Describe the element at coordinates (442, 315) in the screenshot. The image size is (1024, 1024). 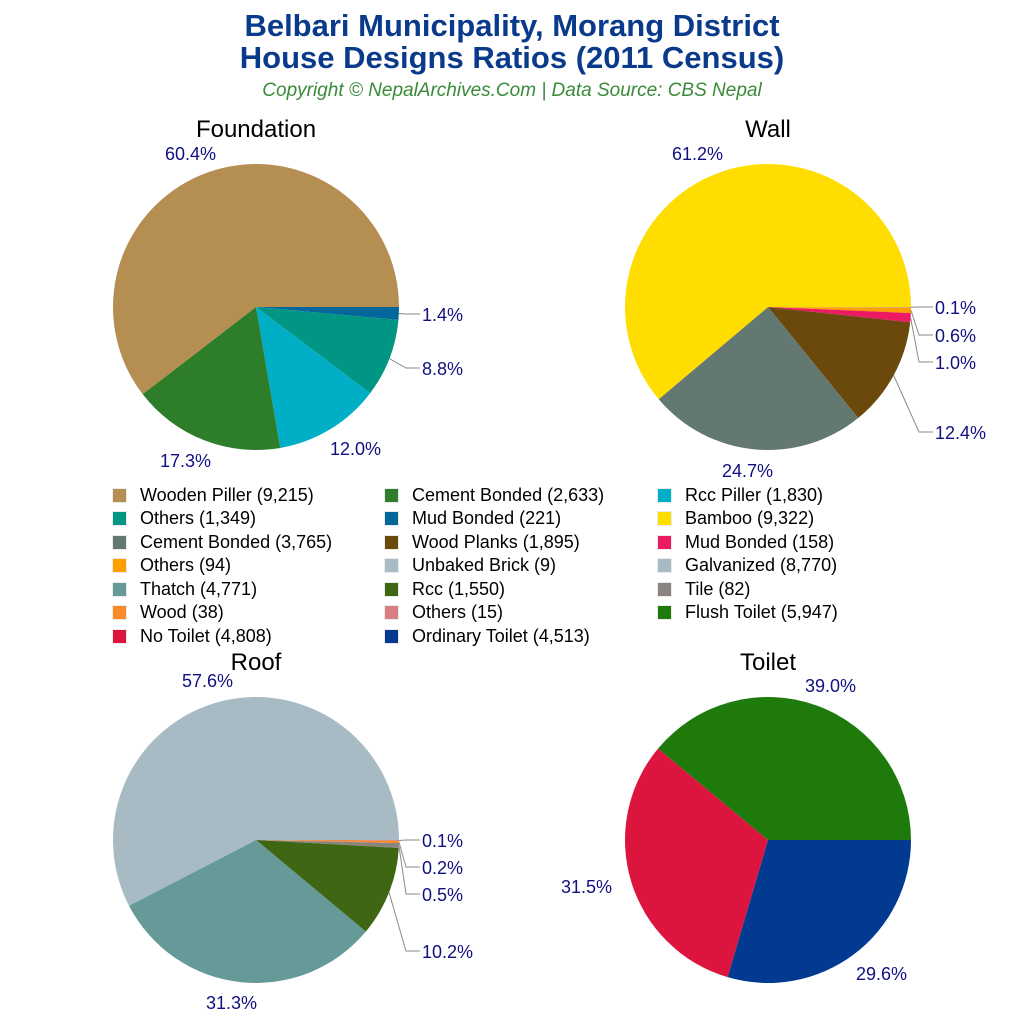
I see `percent-label: 1.4%` at that location.